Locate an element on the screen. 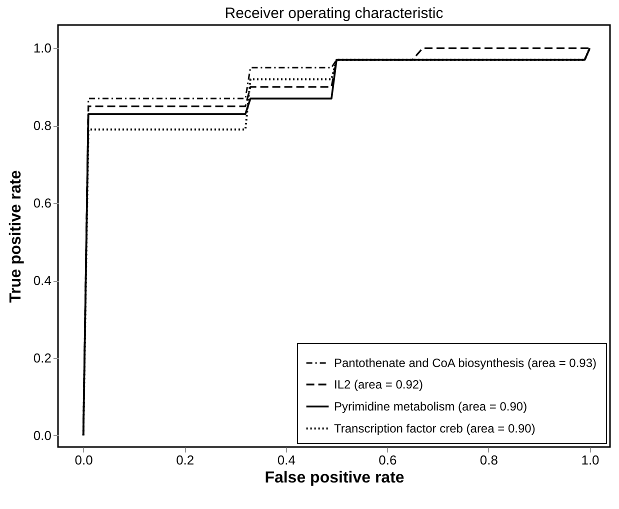  x-tick-label: 1.0 is located at coordinates (590, 460).